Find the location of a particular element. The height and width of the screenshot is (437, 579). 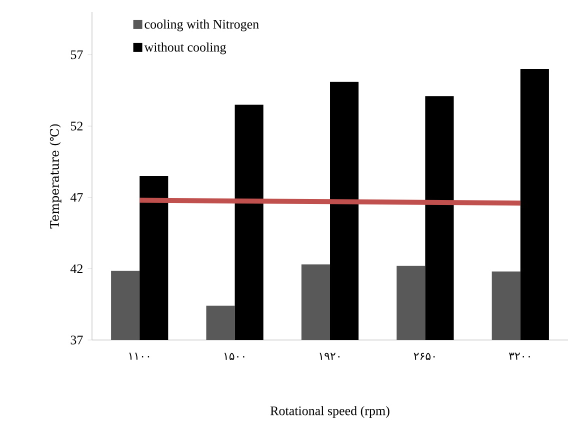

x-tick-label: ۱۹۲۰ is located at coordinates (330, 356).